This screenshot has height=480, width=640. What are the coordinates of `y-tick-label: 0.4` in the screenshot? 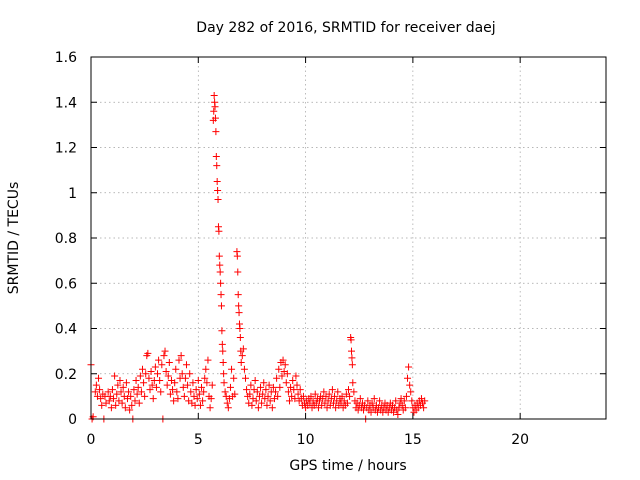 It's located at (66, 330).